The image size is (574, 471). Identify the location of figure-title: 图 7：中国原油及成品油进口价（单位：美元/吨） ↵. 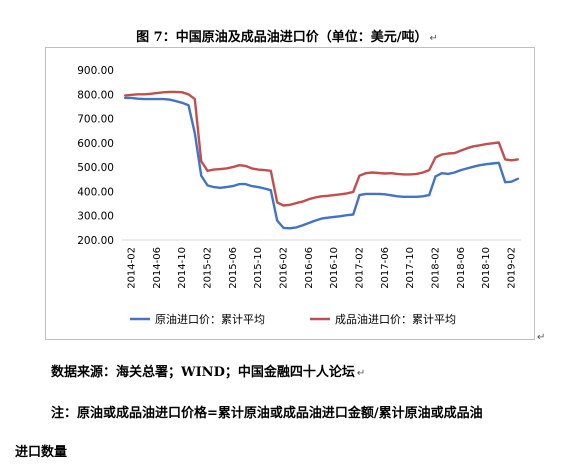
(287, 37).